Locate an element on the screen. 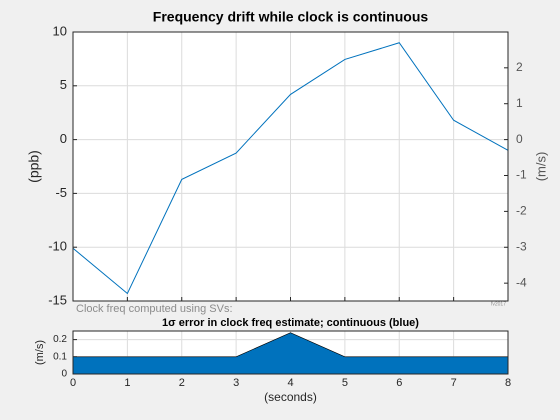 This screenshot has width=560, height=420. x-tick-label: 4 is located at coordinates (290, 383).